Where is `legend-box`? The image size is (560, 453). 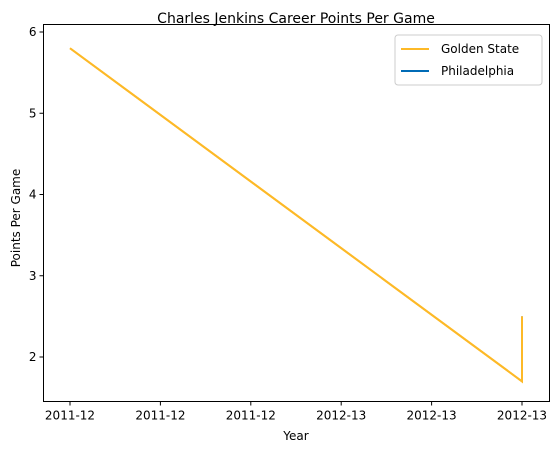
legend-box is located at coordinates (468, 60).